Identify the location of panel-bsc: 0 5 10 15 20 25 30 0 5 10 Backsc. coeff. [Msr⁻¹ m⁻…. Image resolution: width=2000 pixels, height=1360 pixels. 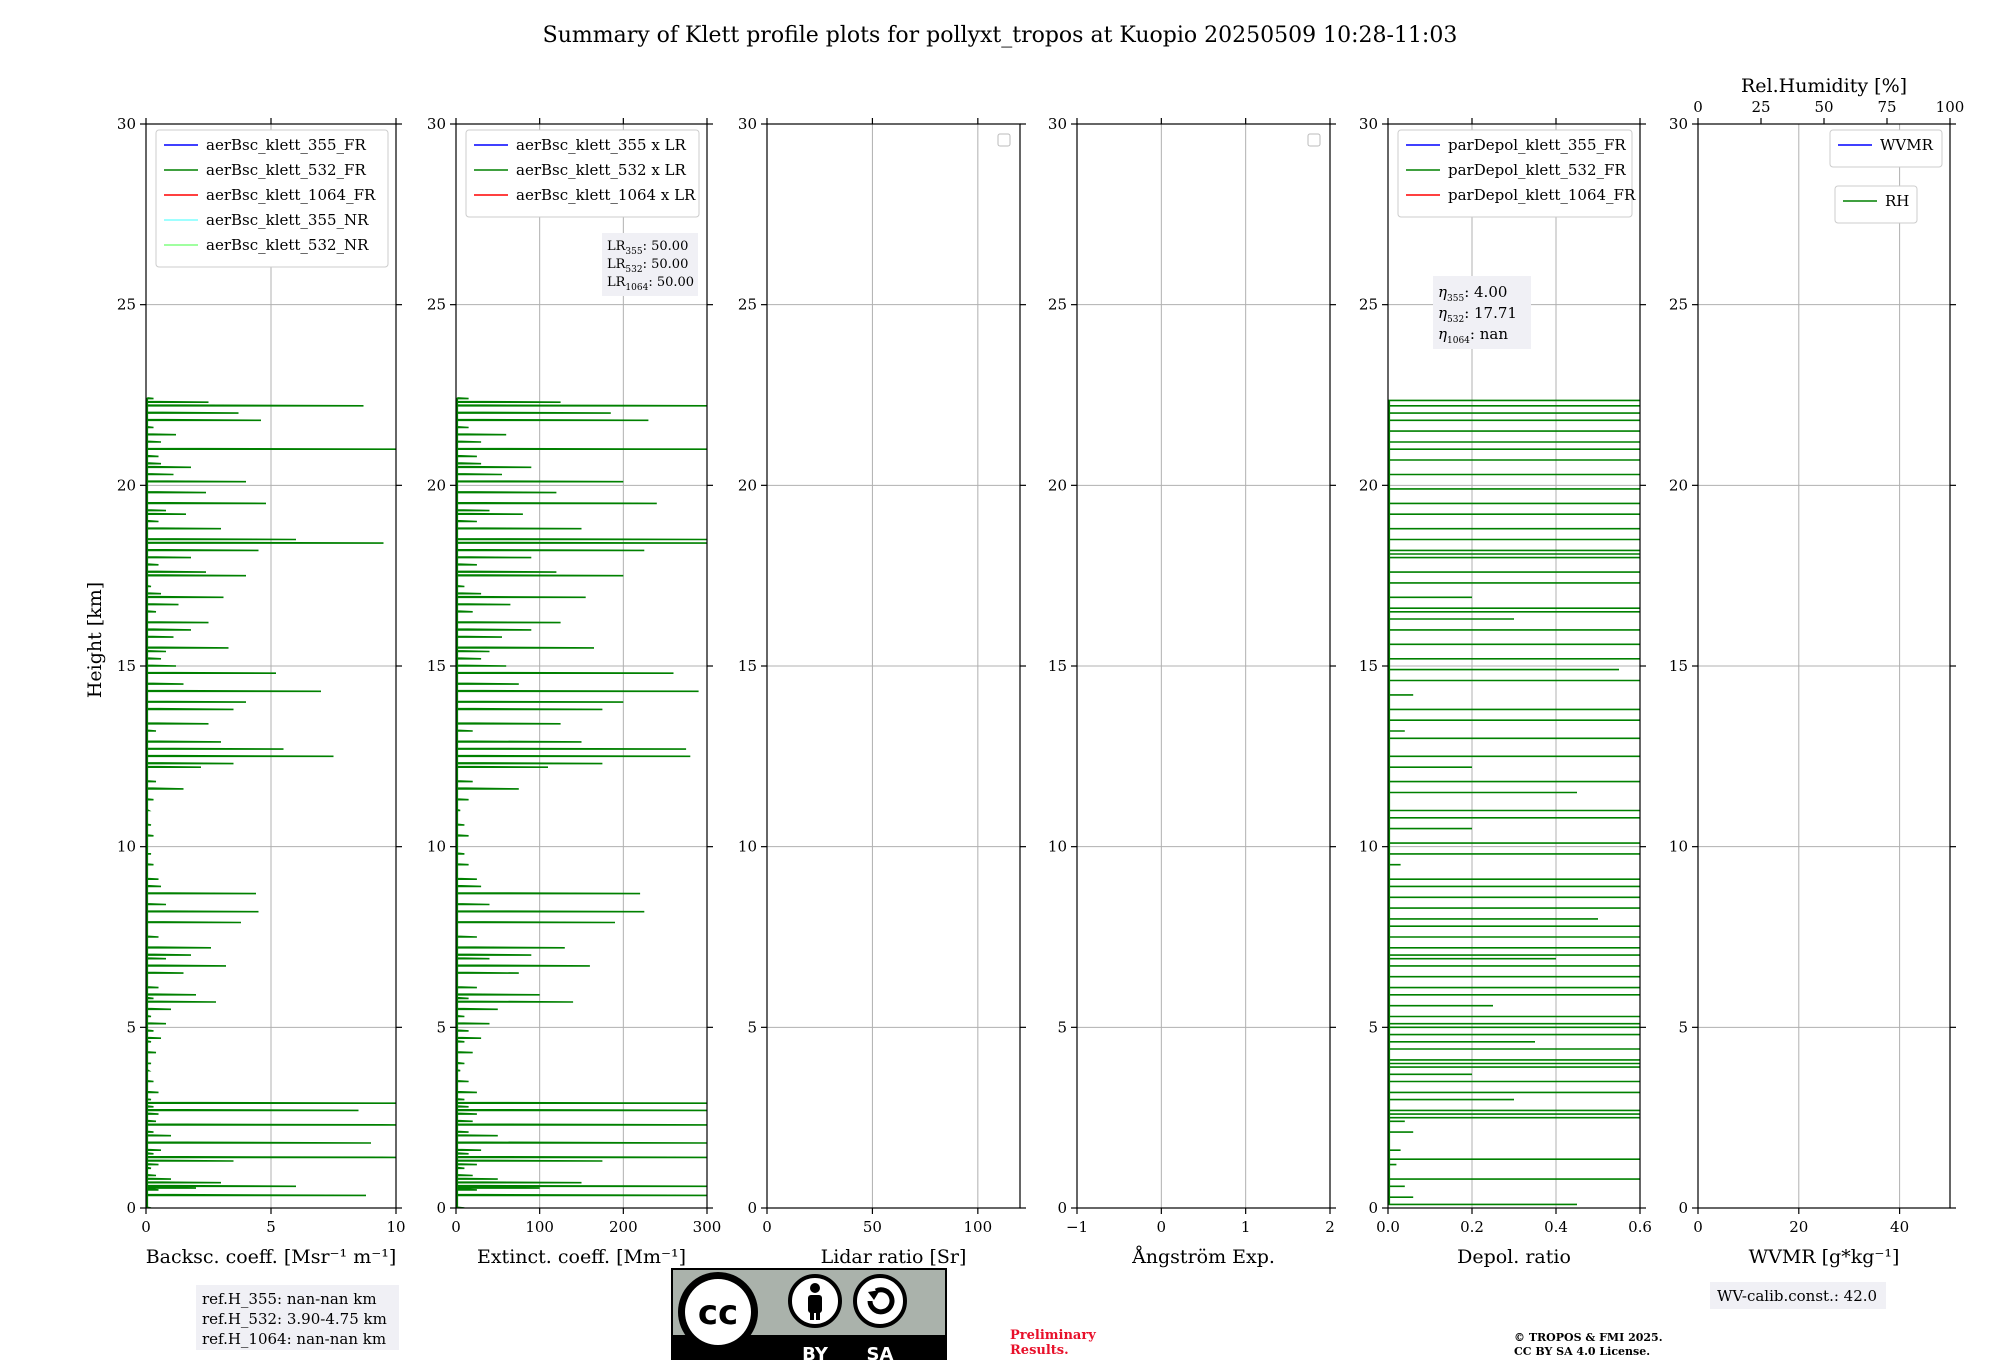
(261, 732).